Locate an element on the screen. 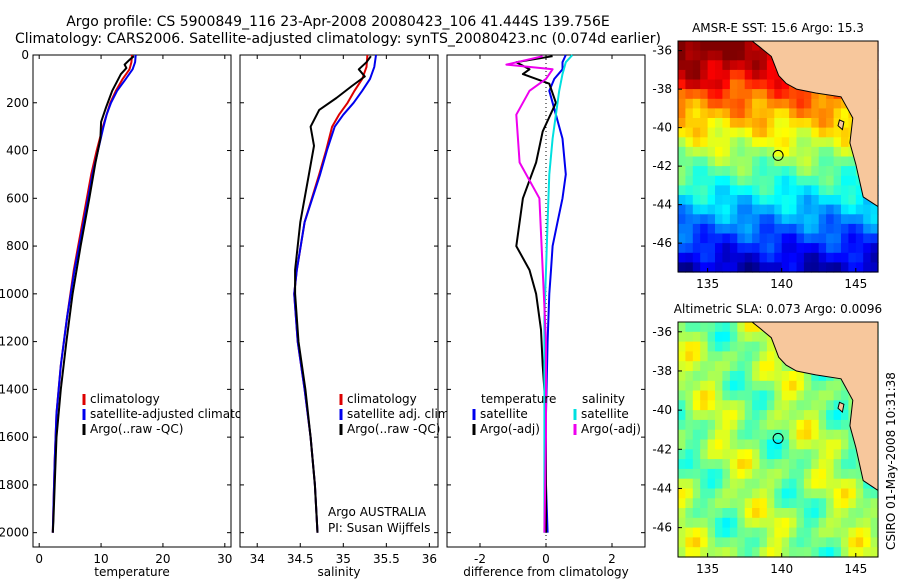 This screenshot has width=900, height=580. y-tick-label: 1200 is located at coordinates (14, 342).